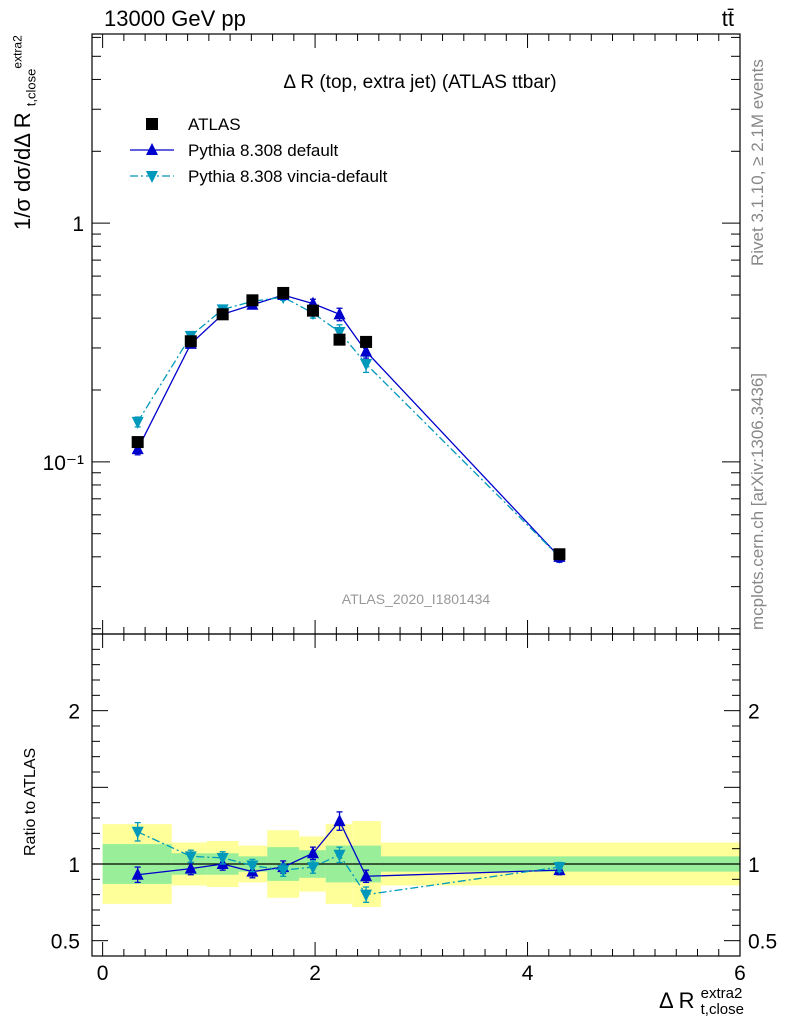  I want to click on x-tick-label: 2, so click(315, 973).